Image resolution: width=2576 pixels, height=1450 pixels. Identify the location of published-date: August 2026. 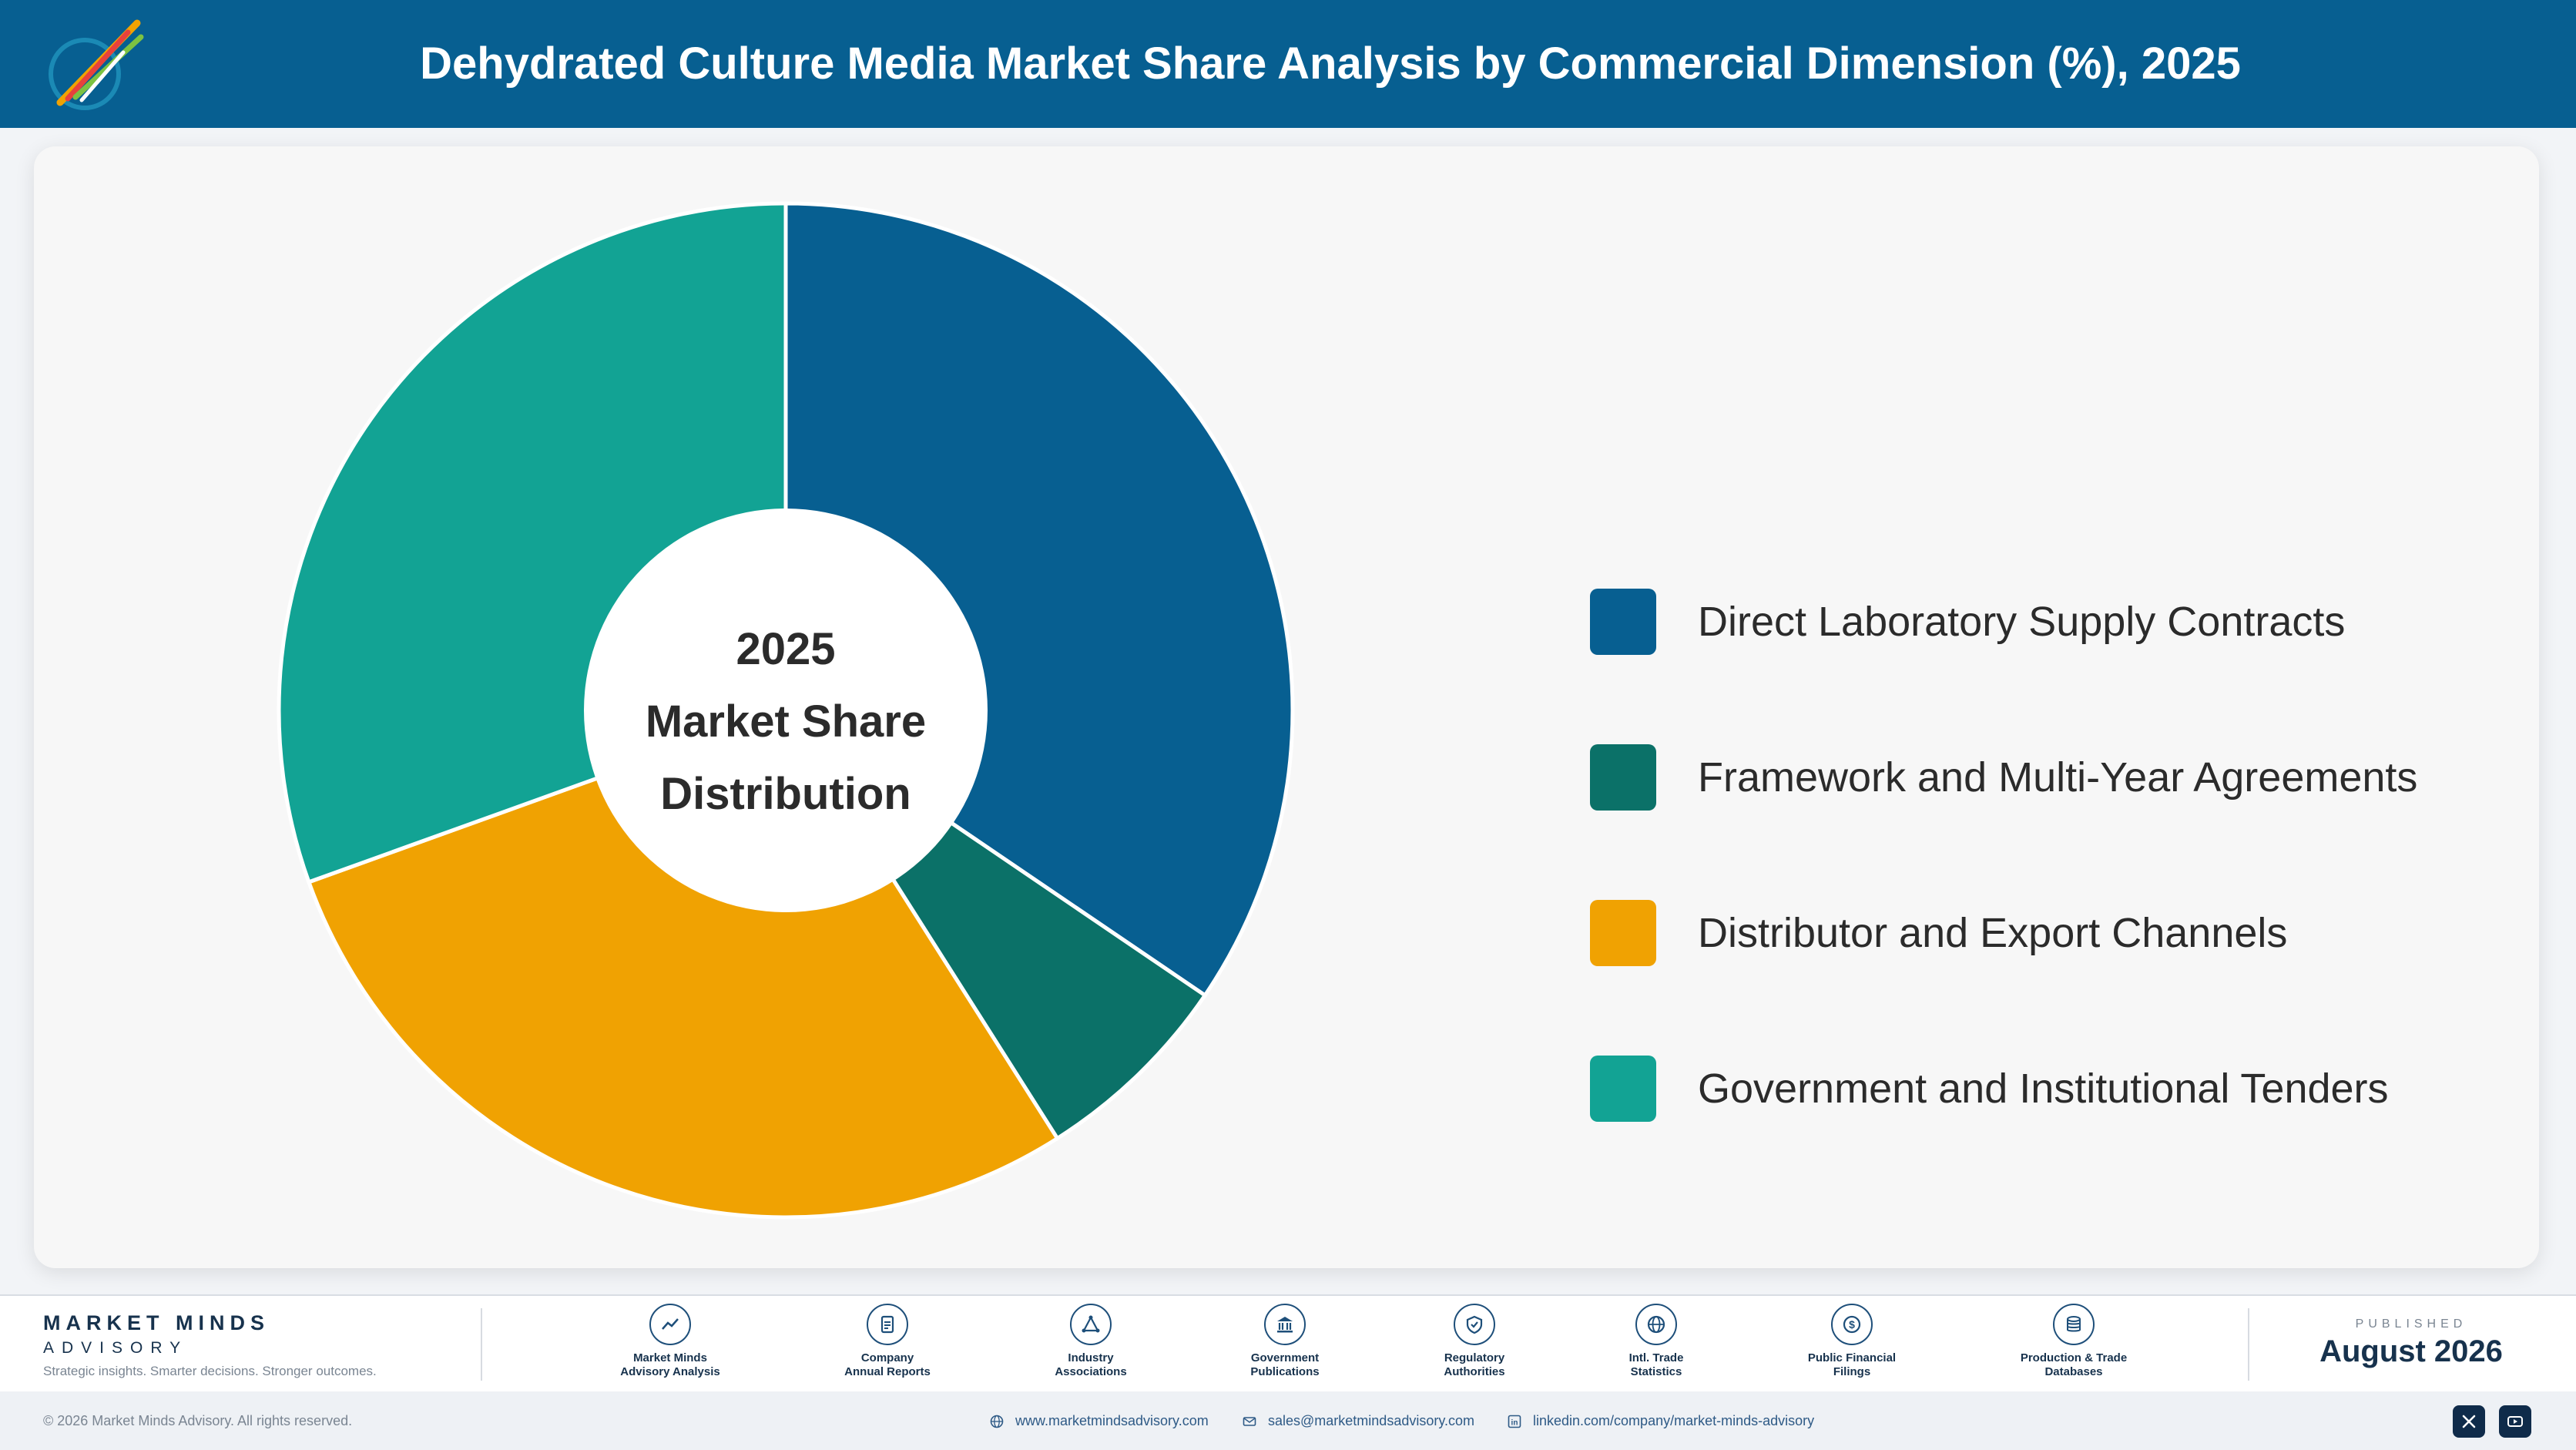
(2411, 1351).